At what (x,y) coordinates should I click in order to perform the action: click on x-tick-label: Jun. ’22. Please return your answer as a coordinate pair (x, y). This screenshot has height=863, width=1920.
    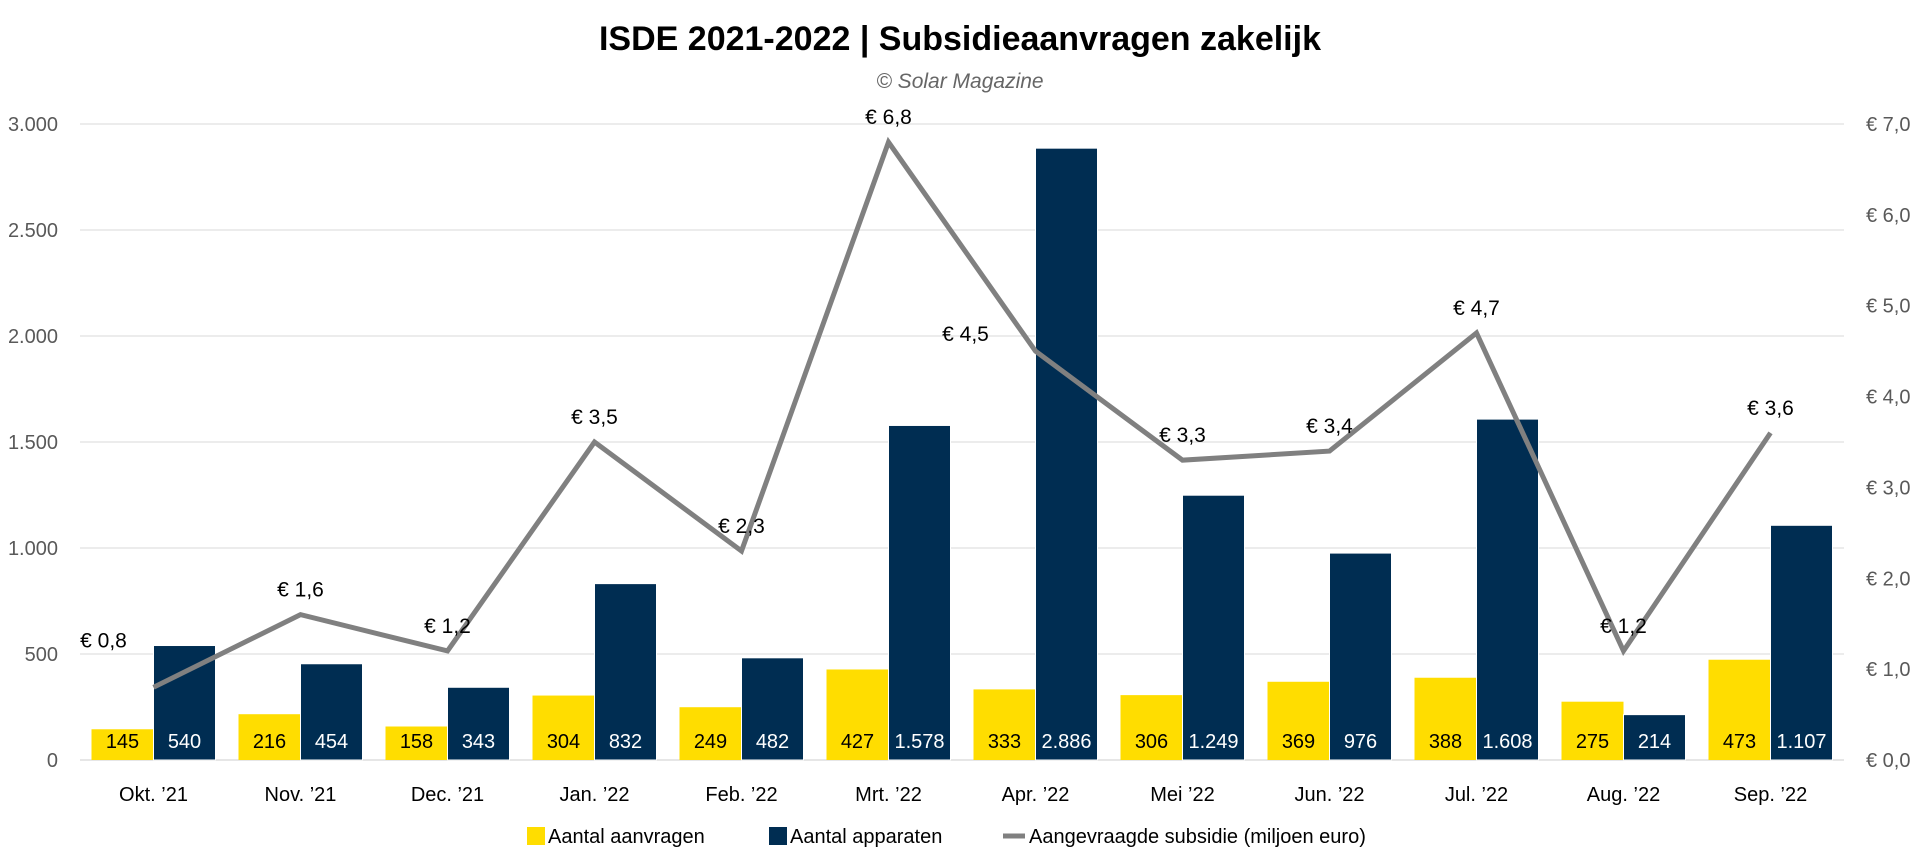
    Looking at the image, I should click on (1329, 795).